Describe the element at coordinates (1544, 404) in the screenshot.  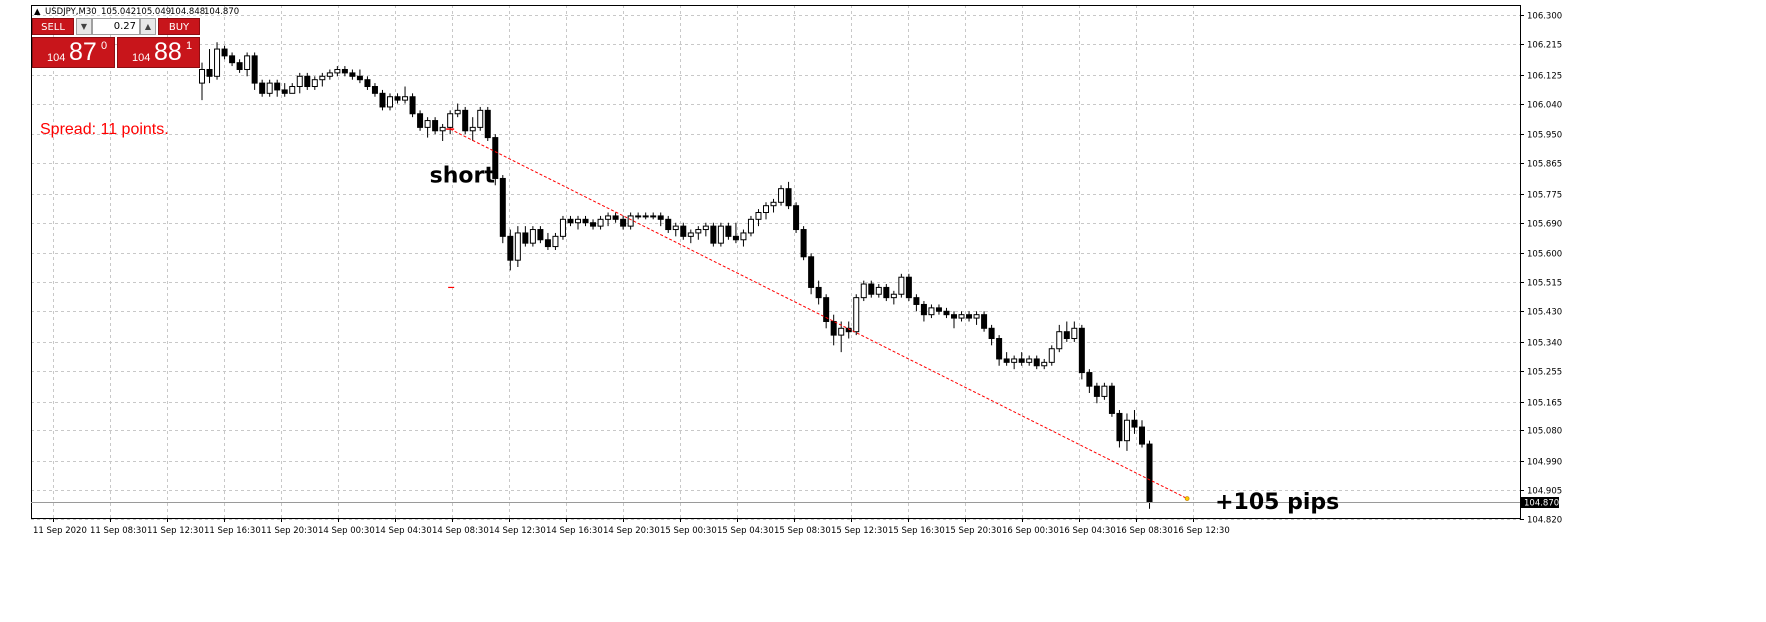
I see `y-tick-label: 105.165` at that location.